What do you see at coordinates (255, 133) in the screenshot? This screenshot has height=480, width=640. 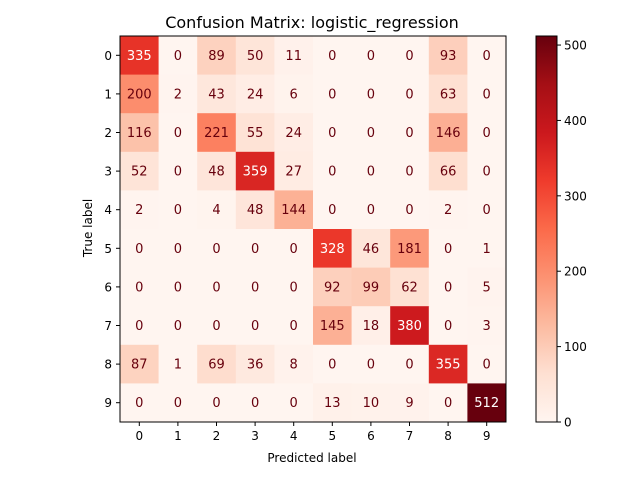 I see `cell-value-label: 55` at bounding box center [255, 133].